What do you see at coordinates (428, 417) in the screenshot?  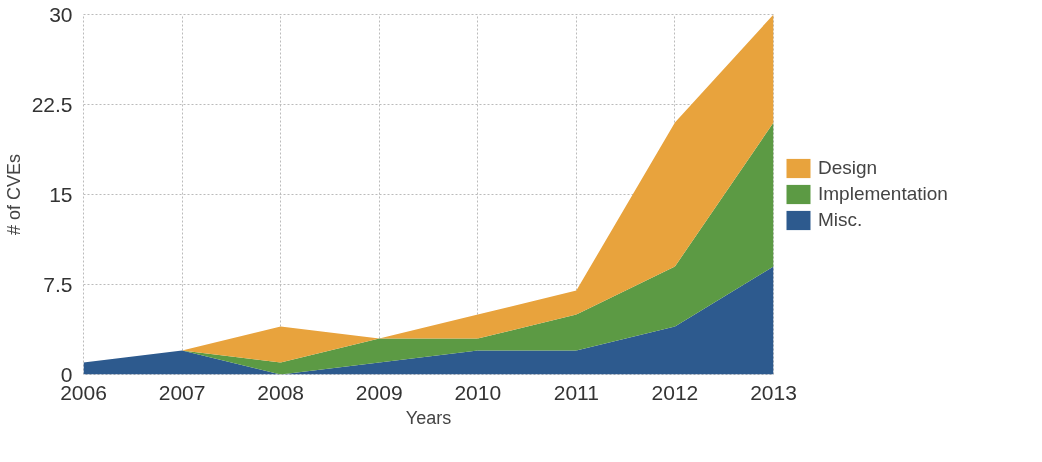 I see `x-axis-title: Years` at bounding box center [428, 417].